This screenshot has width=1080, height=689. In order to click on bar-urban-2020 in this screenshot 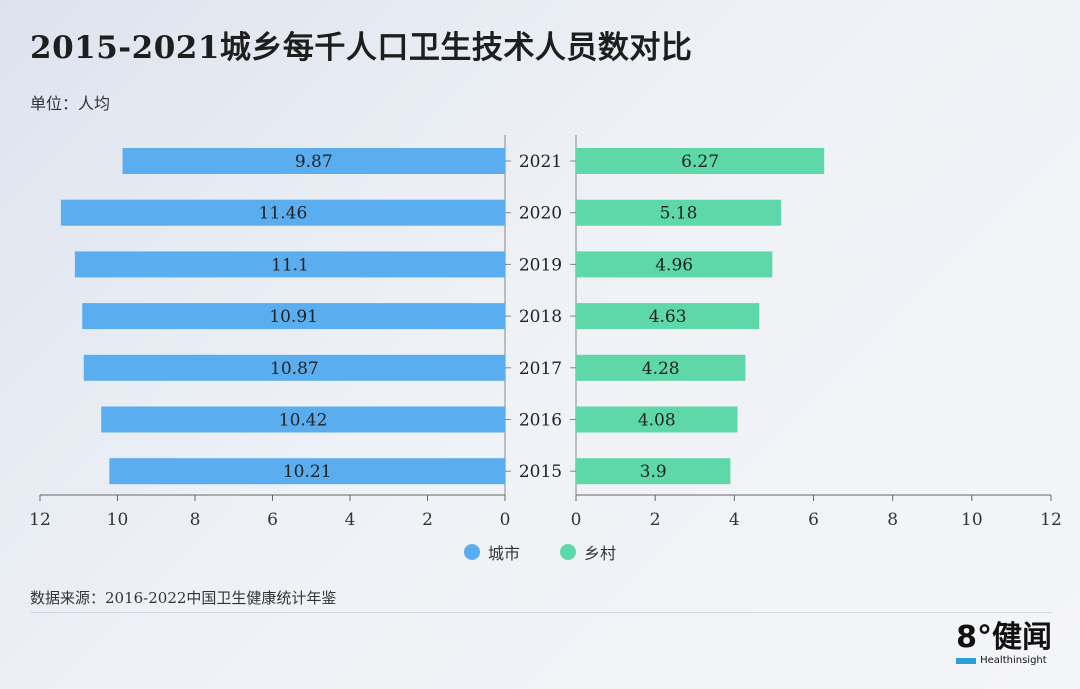, I will do `click(283, 212)`.